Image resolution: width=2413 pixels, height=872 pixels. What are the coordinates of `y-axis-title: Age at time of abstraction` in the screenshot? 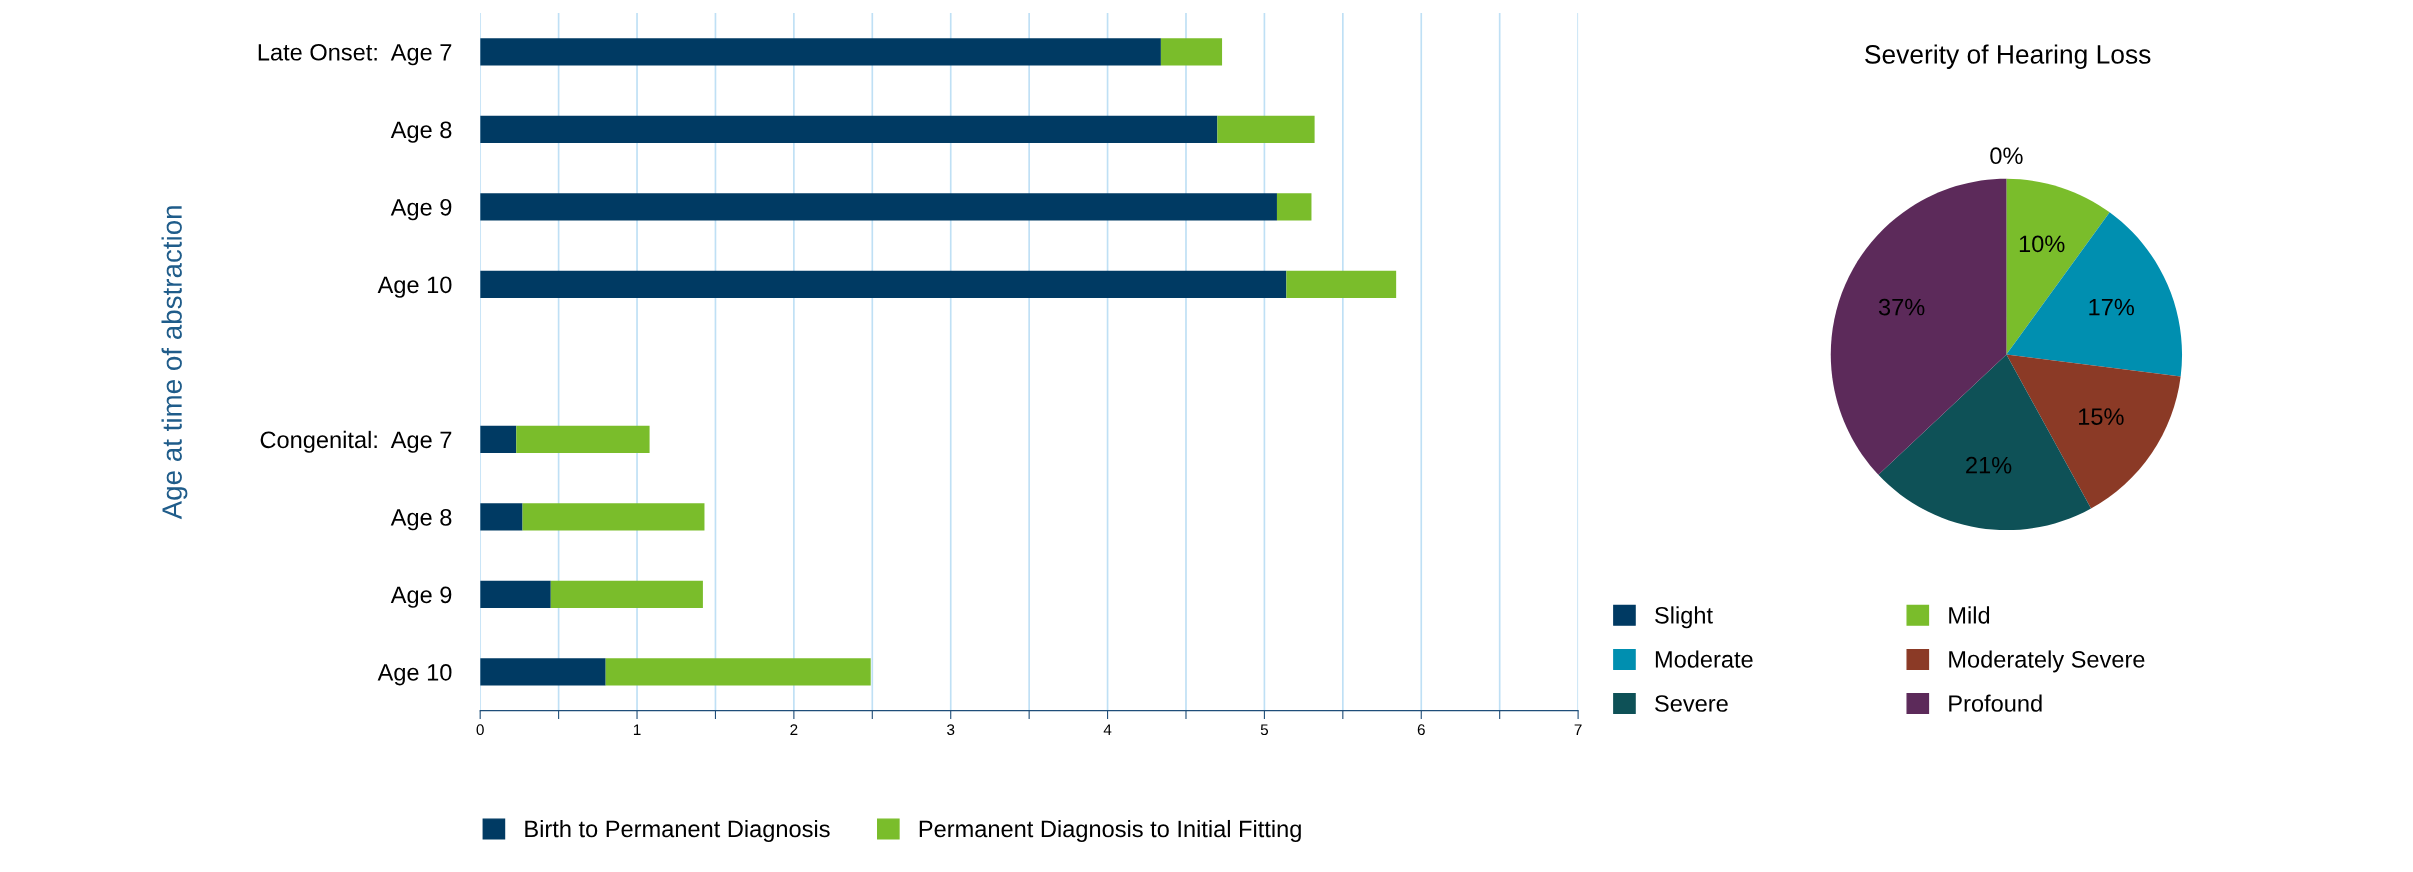 It's located at (174, 363).